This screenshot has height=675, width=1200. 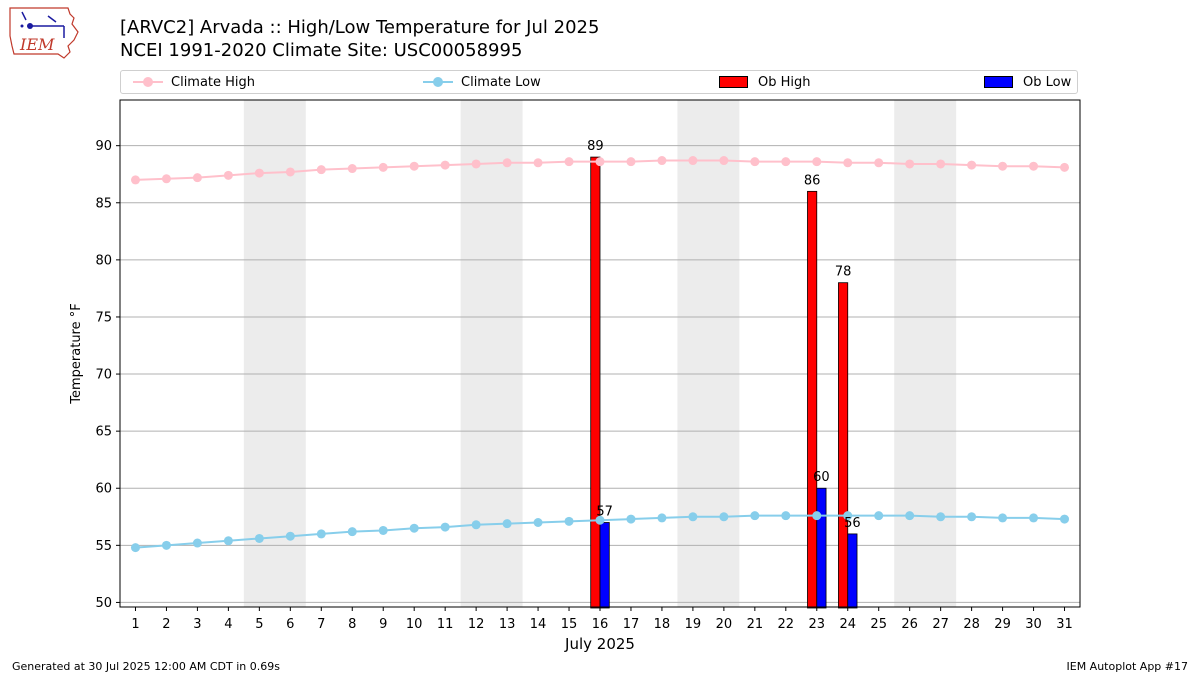 What do you see at coordinates (599, 82) in the screenshot?
I see `chart-legend: Climate High Climate Low Ob High Ob Low` at bounding box center [599, 82].